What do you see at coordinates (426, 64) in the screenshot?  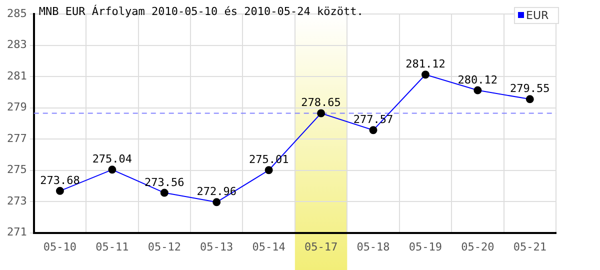 I see `data-label: 281.12` at bounding box center [426, 64].